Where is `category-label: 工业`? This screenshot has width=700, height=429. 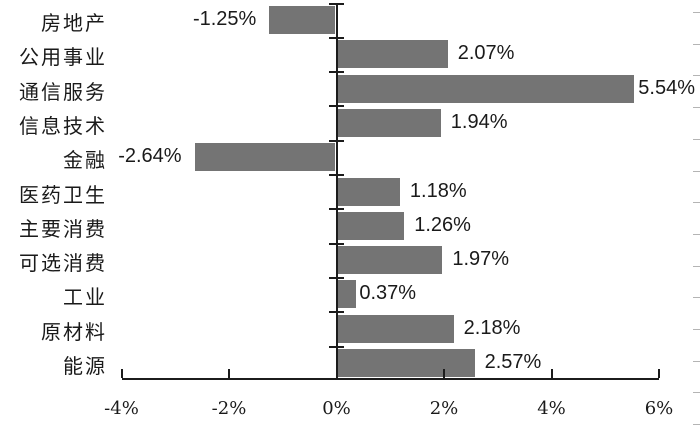
category-label: 工业 is located at coordinates (85, 298).